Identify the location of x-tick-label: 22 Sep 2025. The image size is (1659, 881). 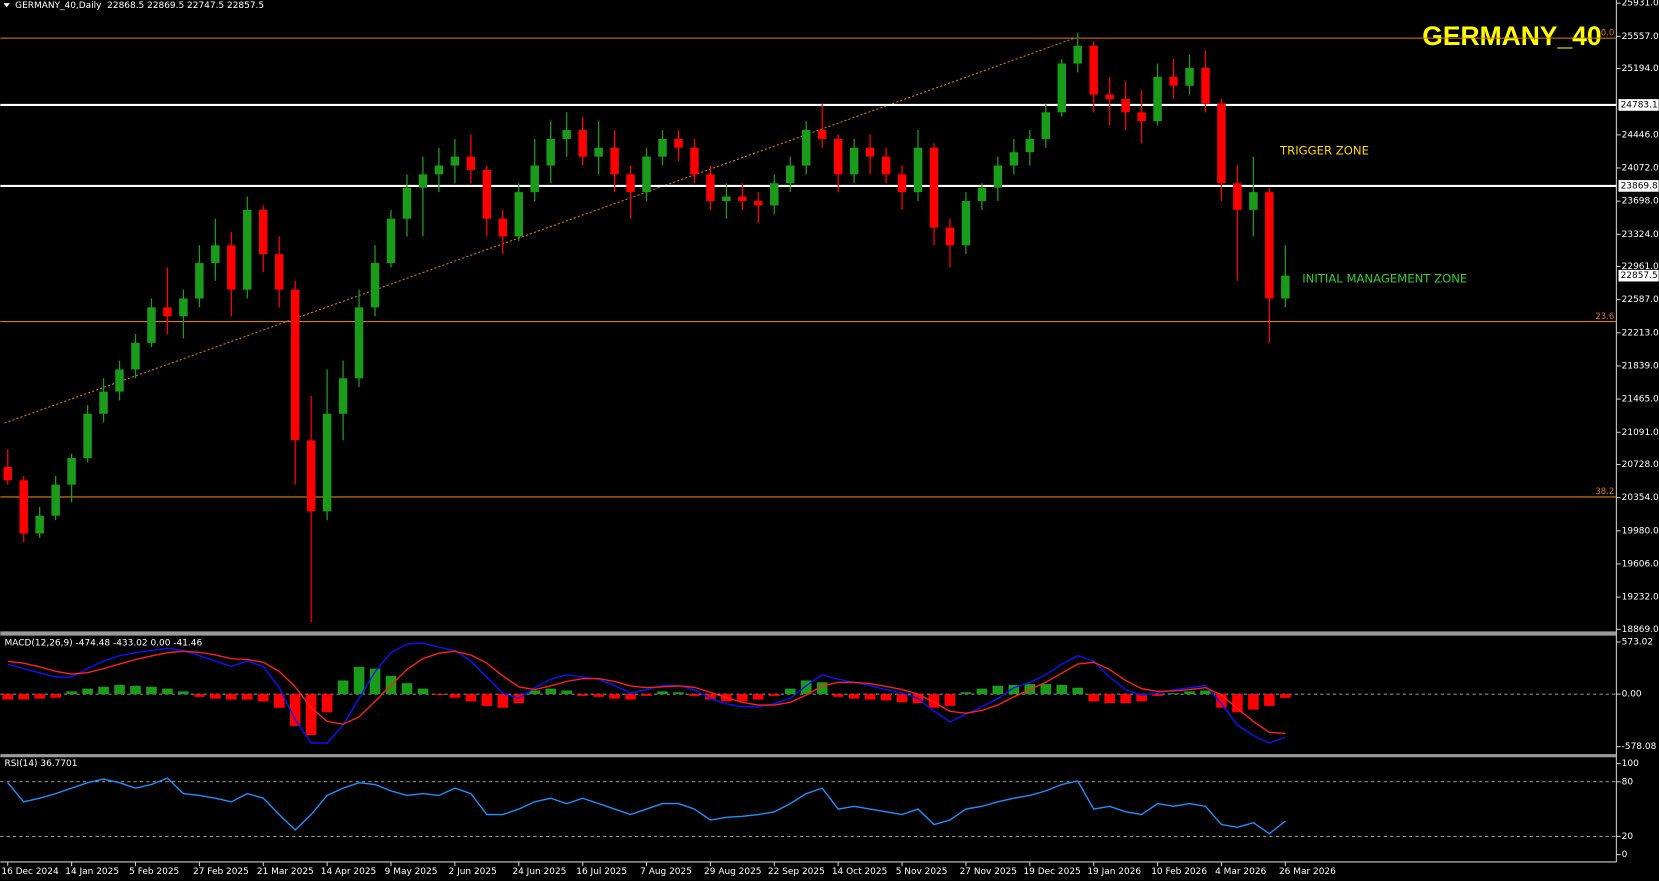
(796, 872).